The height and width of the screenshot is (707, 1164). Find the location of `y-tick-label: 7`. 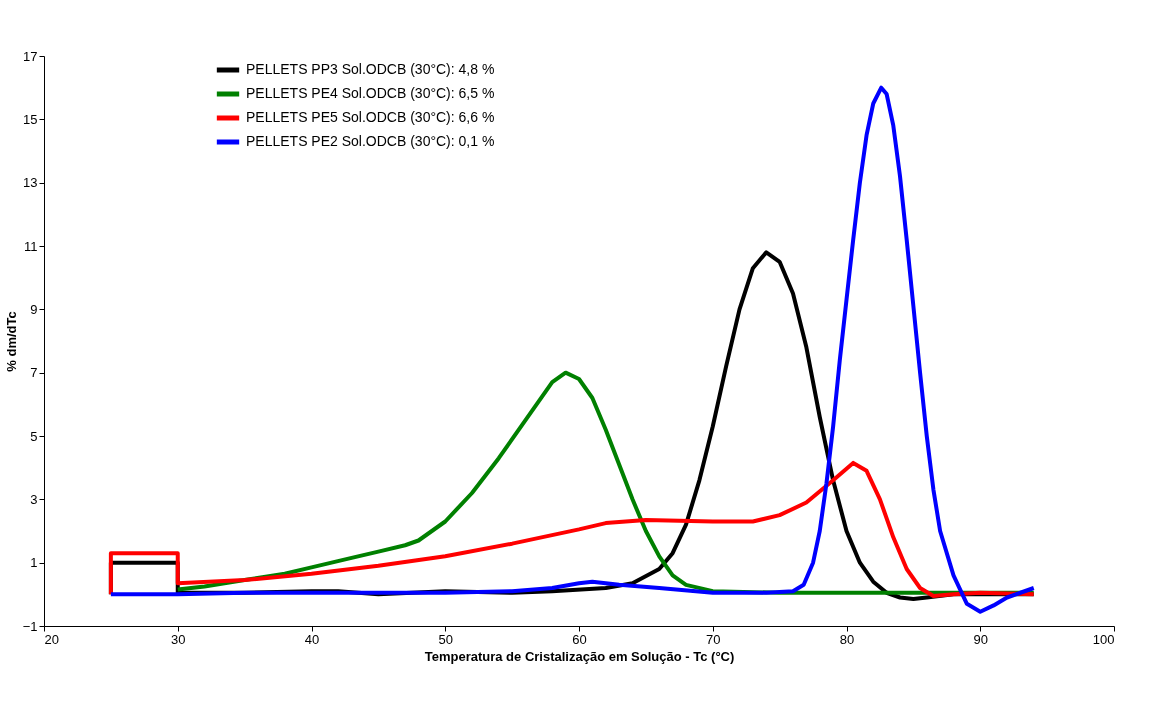

y-tick-label: 7 is located at coordinates (34, 373).